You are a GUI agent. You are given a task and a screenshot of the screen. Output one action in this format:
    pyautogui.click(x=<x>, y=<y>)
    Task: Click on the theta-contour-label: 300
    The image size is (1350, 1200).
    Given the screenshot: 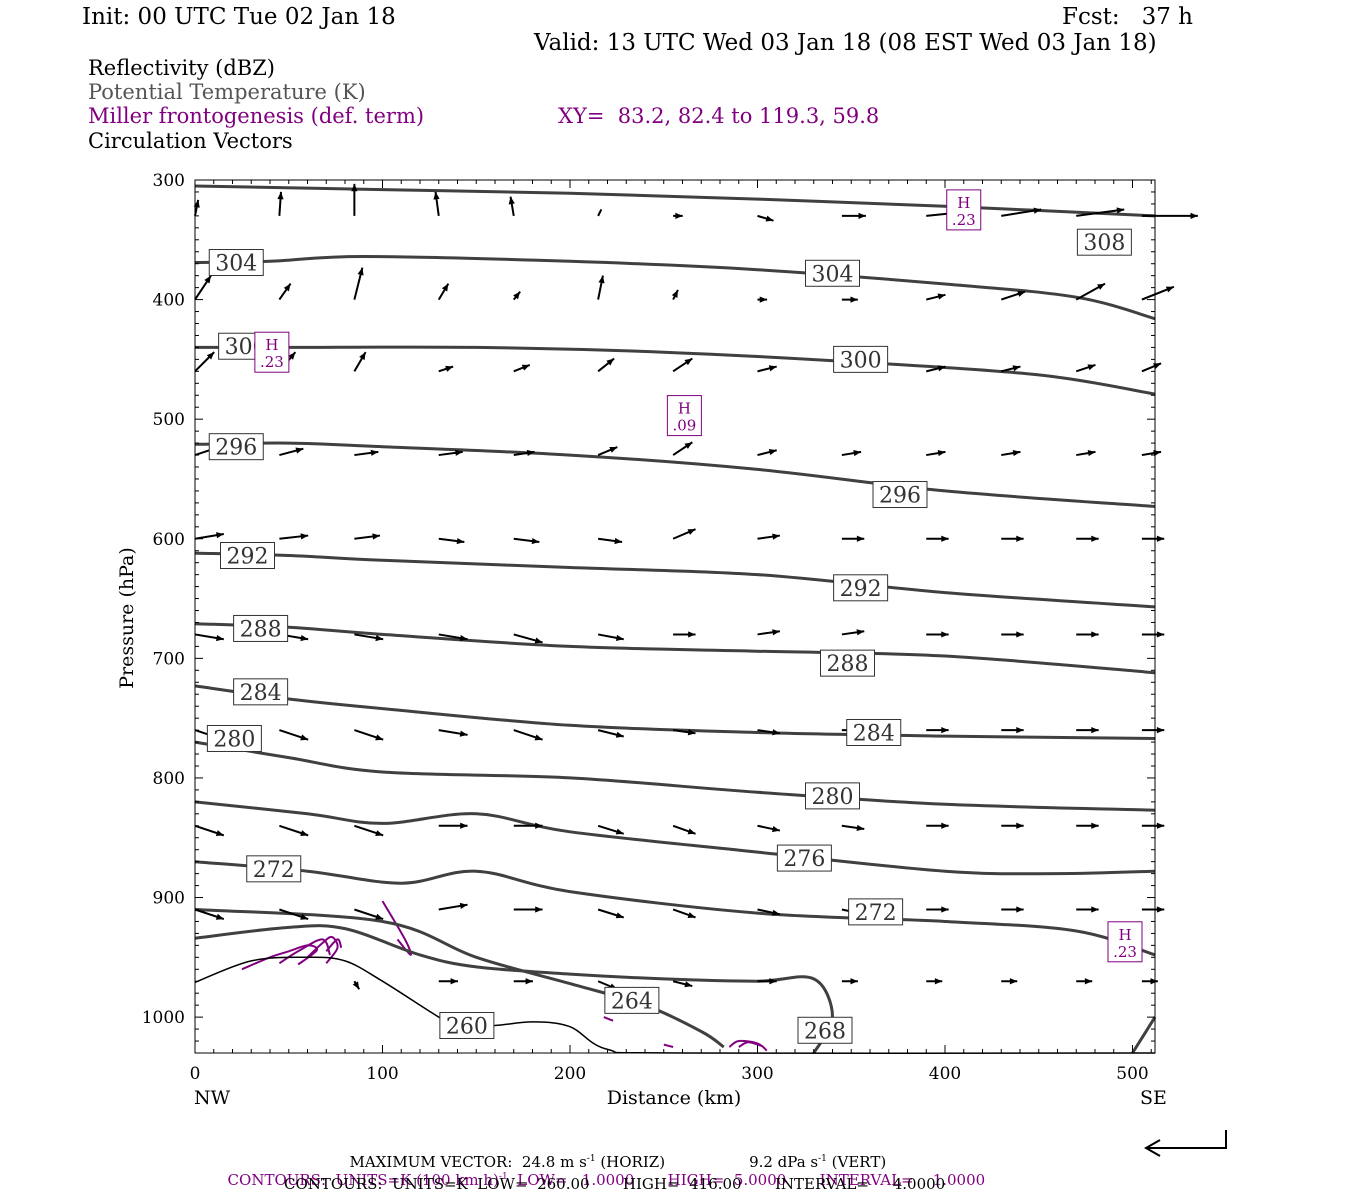 What is the action you would take?
    pyautogui.click(x=861, y=359)
    